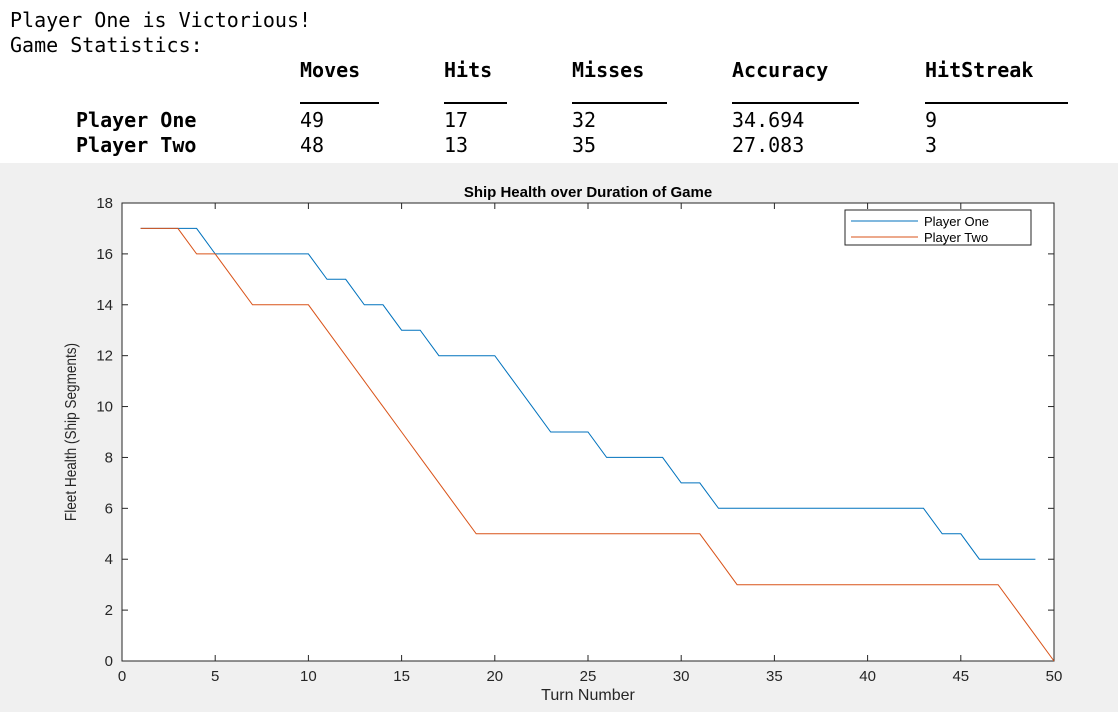  I want to click on y-tick-label: 12, so click(104, 356).